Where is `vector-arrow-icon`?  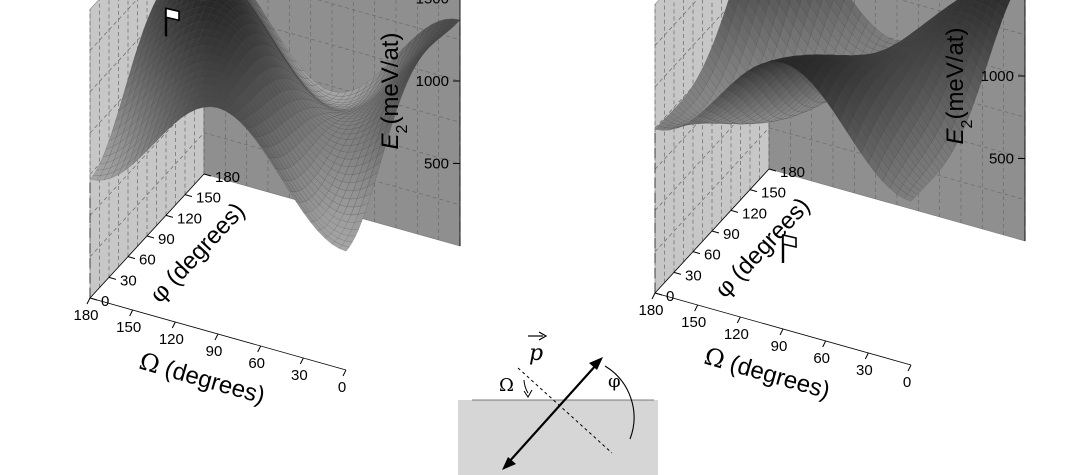
vector-arrow-icon is located at coordinates (543, 336).